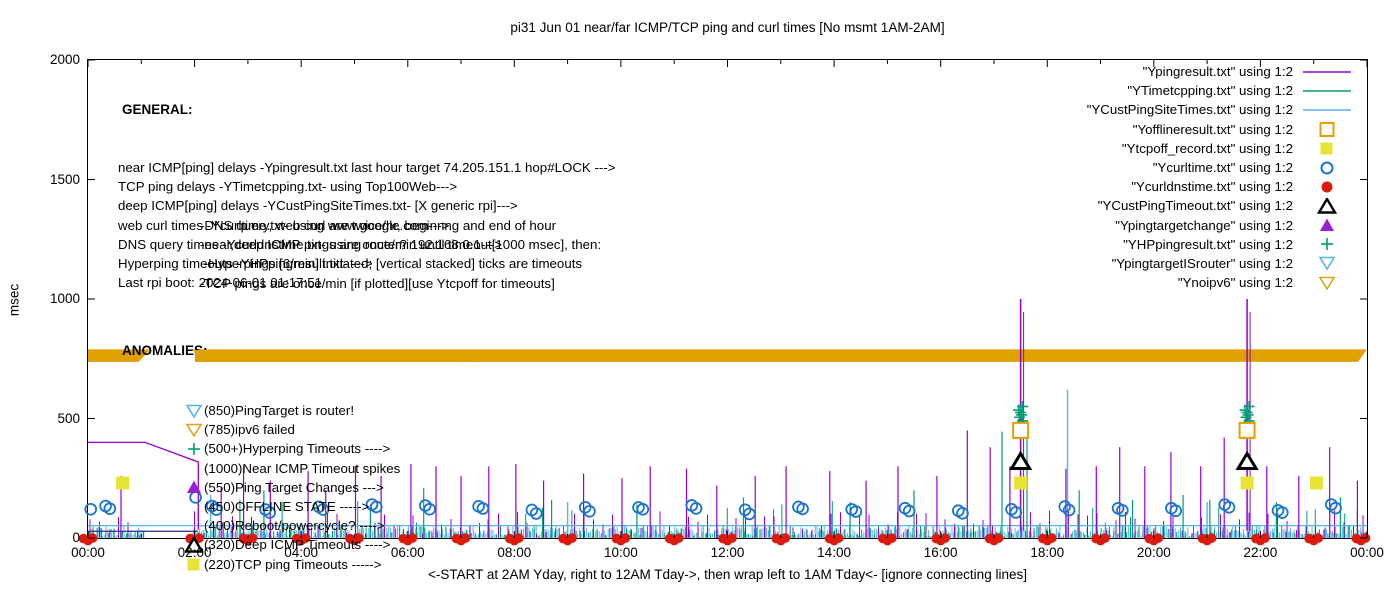 The image size is (1400, 600). Describe the element at coordinates (834, 552) in the screenshot. I see `x-tick-label: 14:00` at that location.